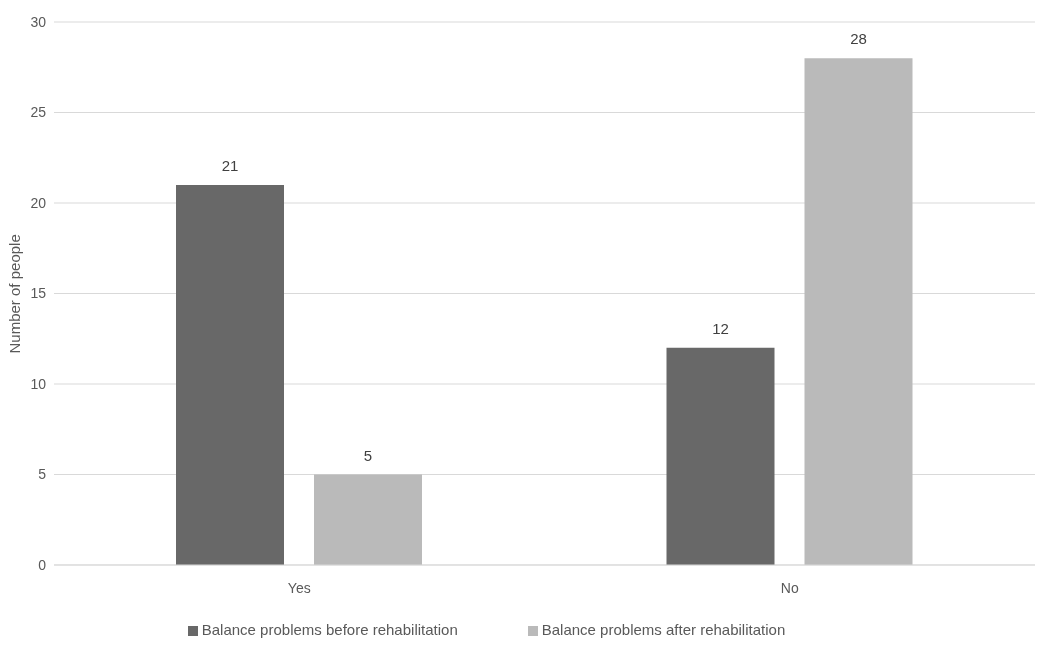  What do you see at coordinates (663, 629) in the screenshot?
I see `legend-label: Balance problems after rehabilitation` at bounding box center [663, 629].